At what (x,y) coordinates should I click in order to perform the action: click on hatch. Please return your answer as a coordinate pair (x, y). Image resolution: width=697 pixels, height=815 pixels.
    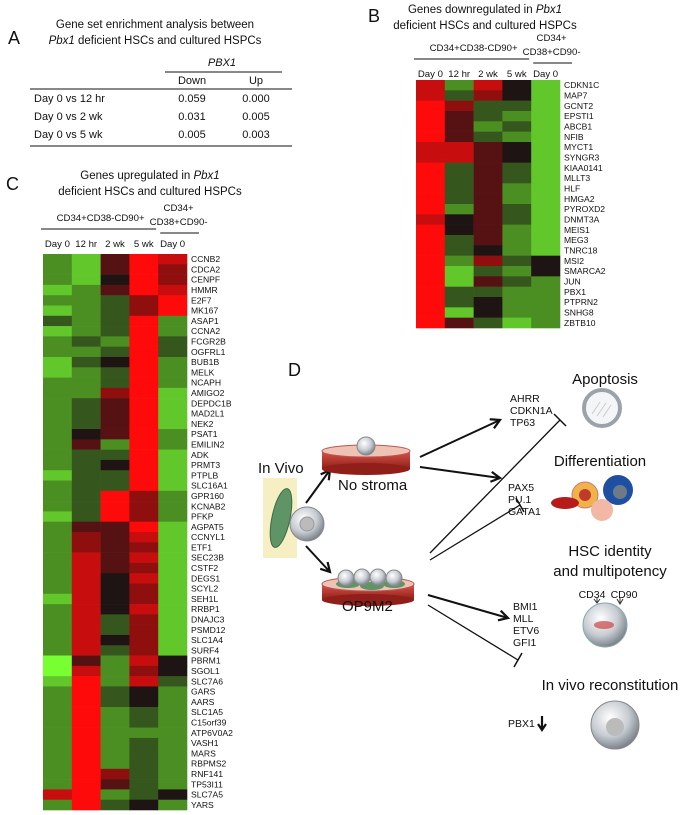
    Looking at the image, I should click on (601, 409).